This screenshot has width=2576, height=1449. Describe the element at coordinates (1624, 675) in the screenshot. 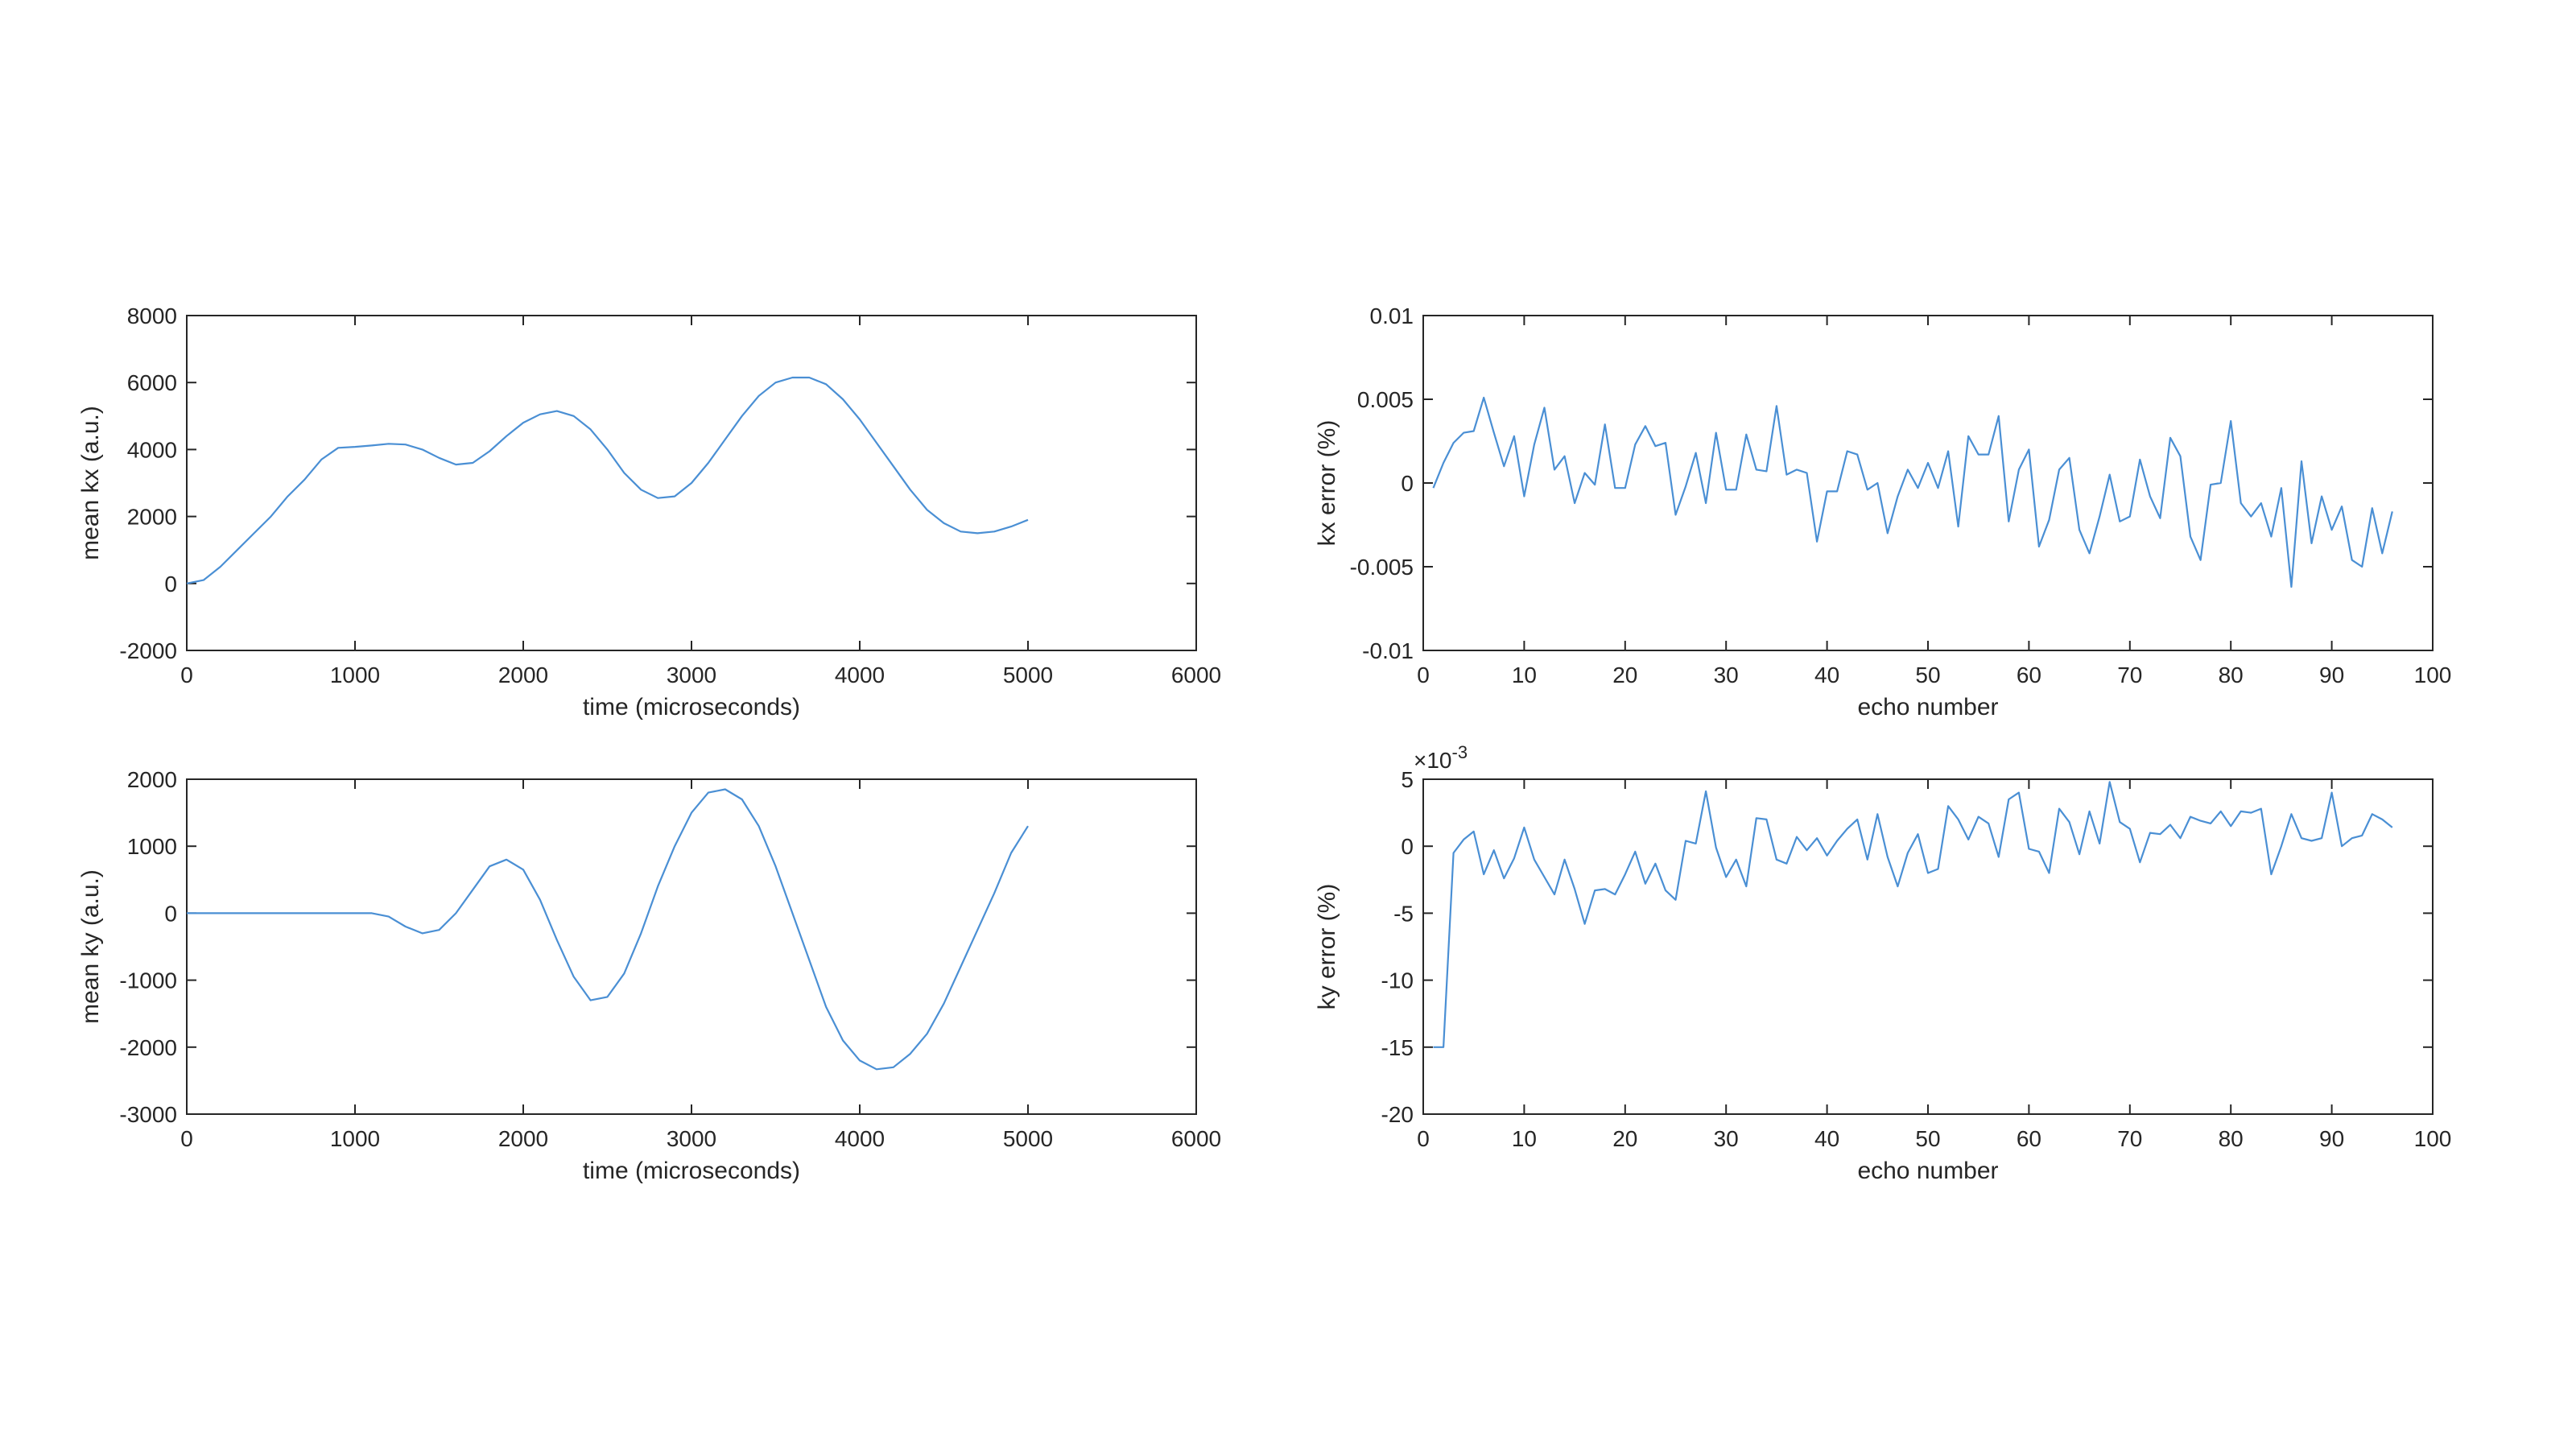

I see `chart-kx-error-xtick-label: 20` at that location.